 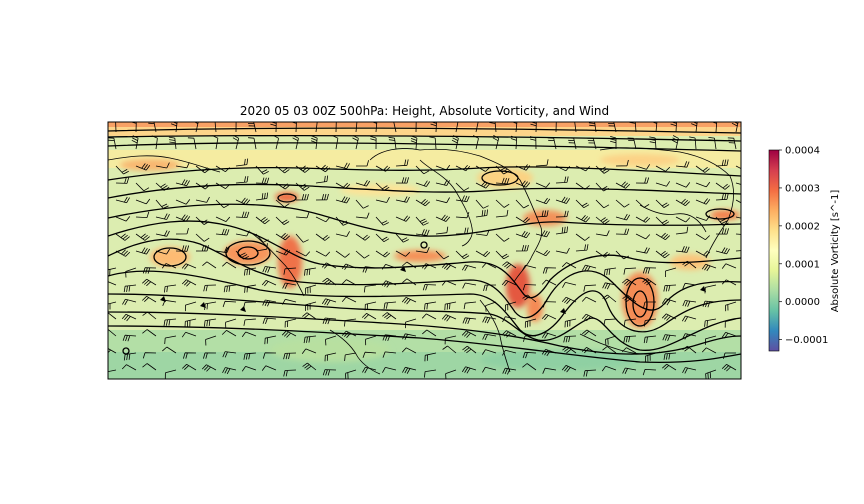 What do you see at coordinates (456, 215) in the screenshot?
I see `coastline-north-america` at bounding box center [456, 215].